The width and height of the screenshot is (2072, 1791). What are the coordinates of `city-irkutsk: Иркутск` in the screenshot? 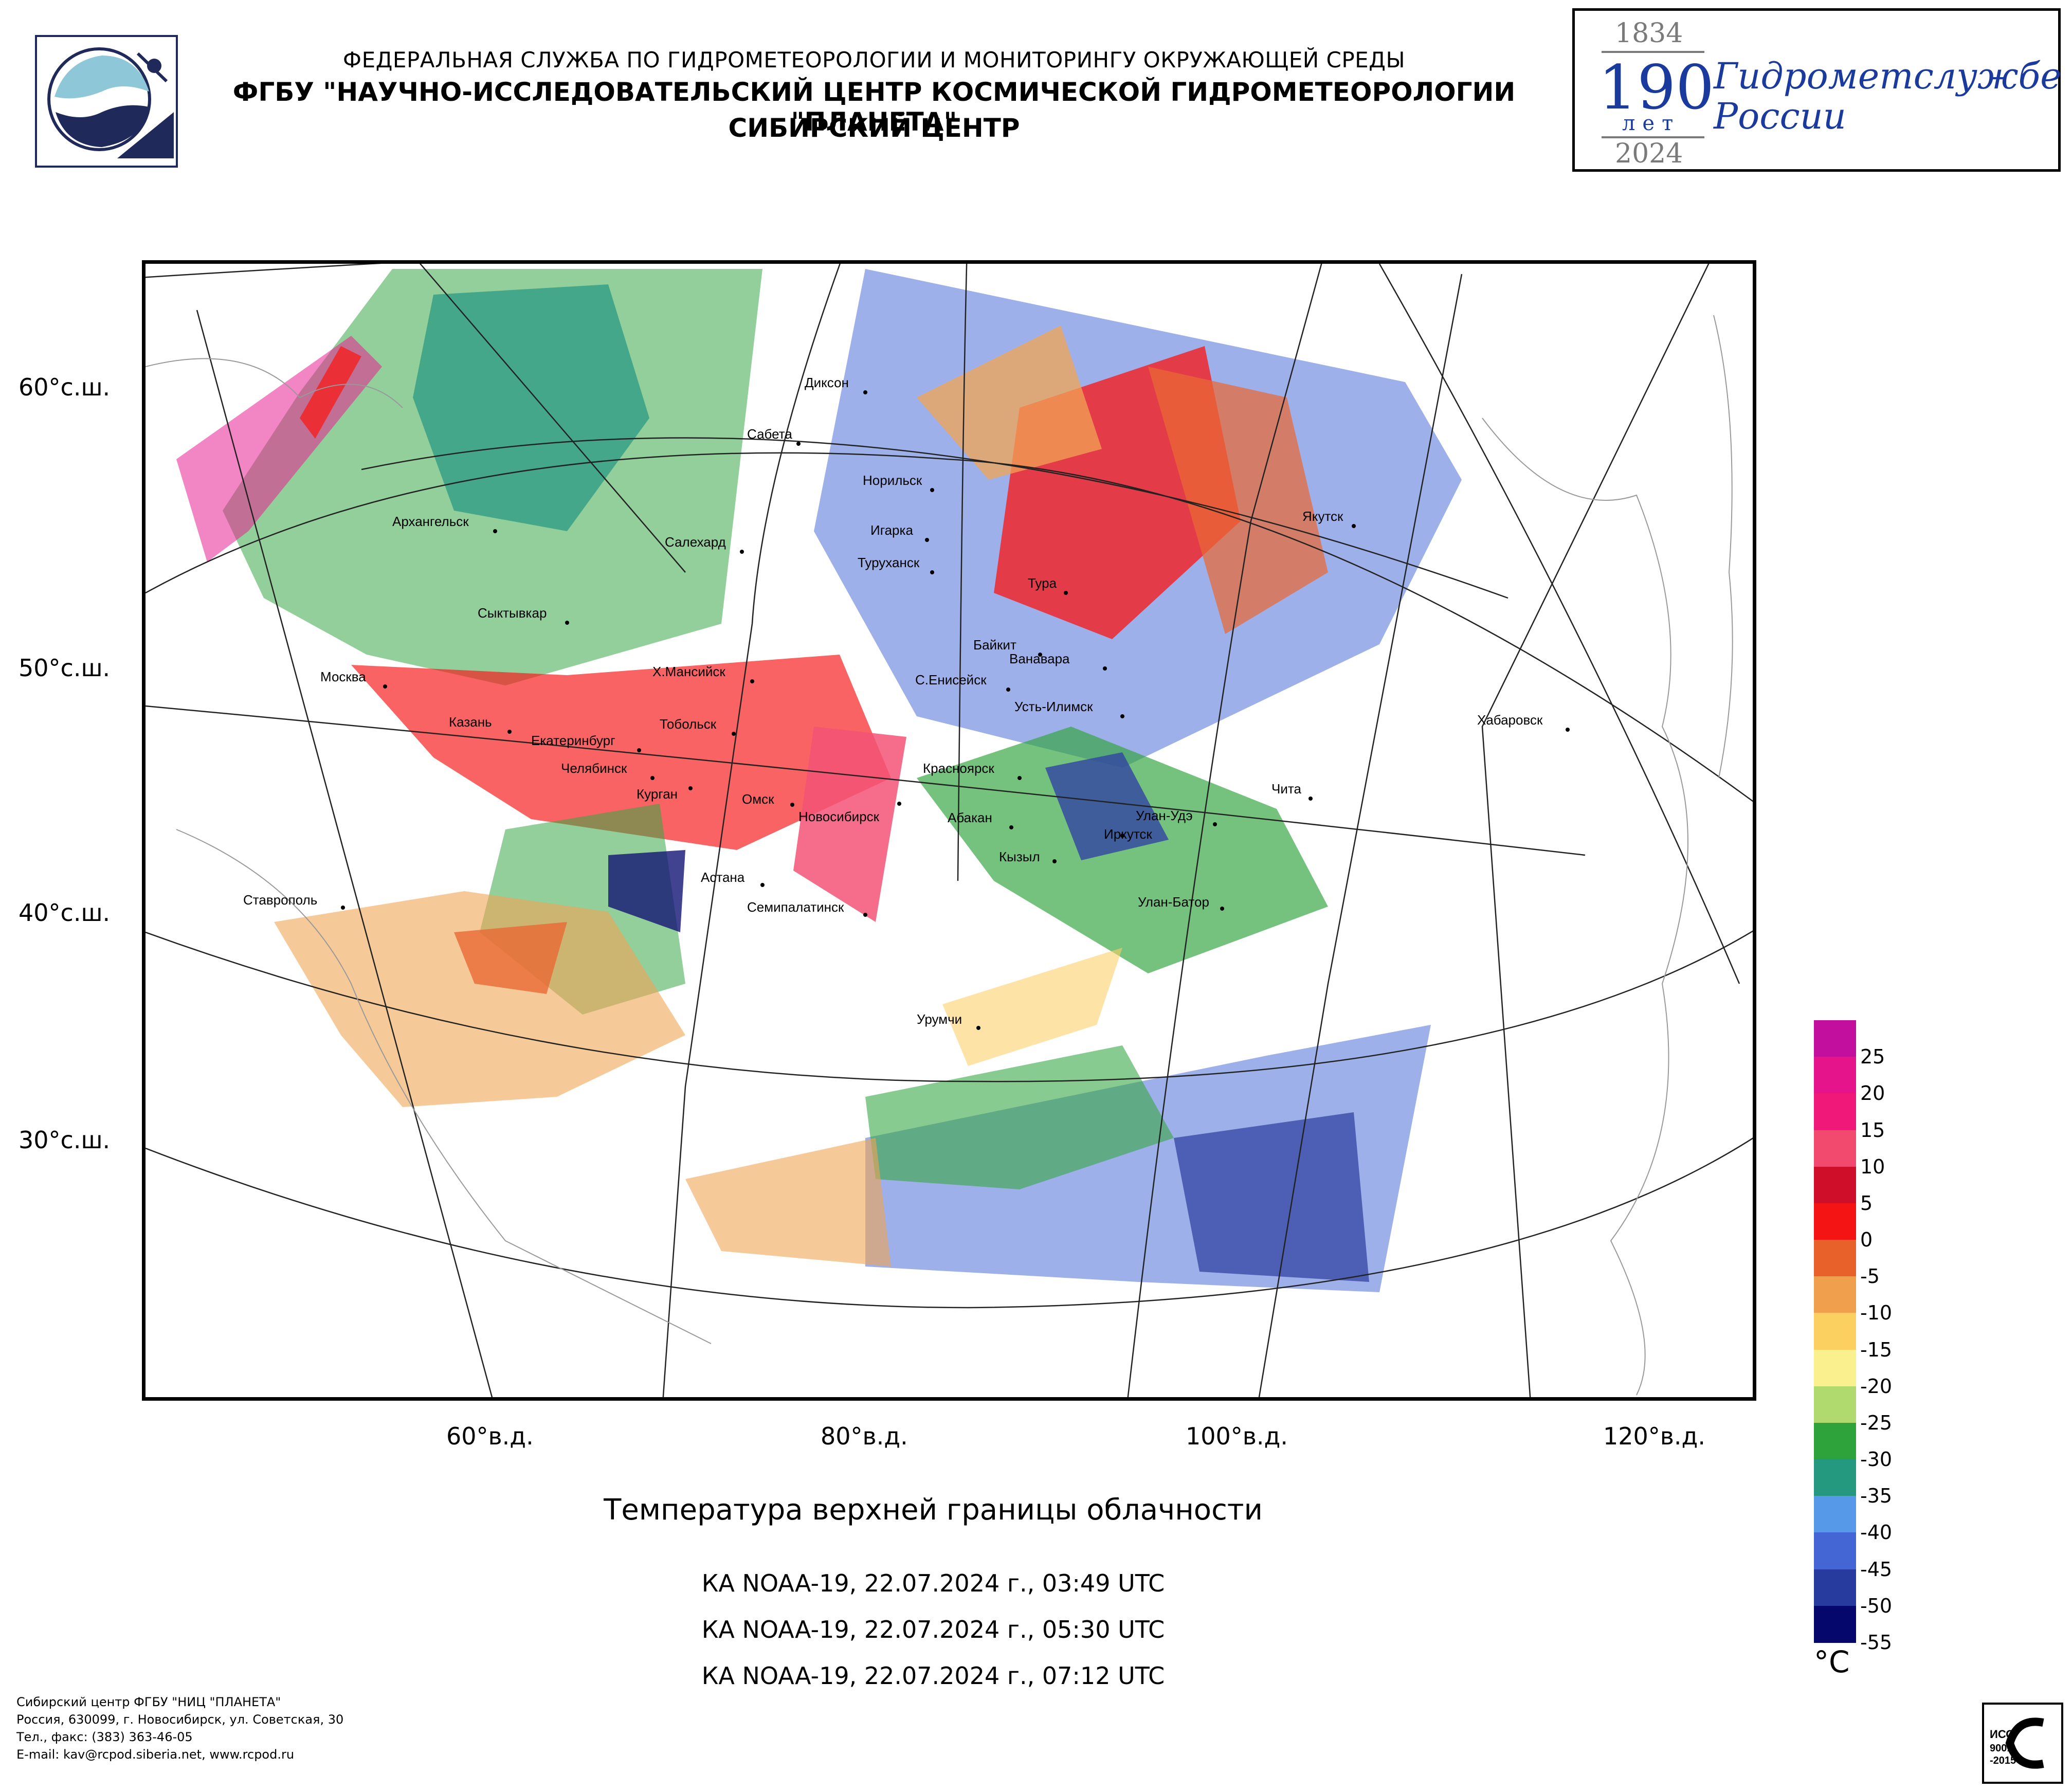 It's located at (1128, 834).